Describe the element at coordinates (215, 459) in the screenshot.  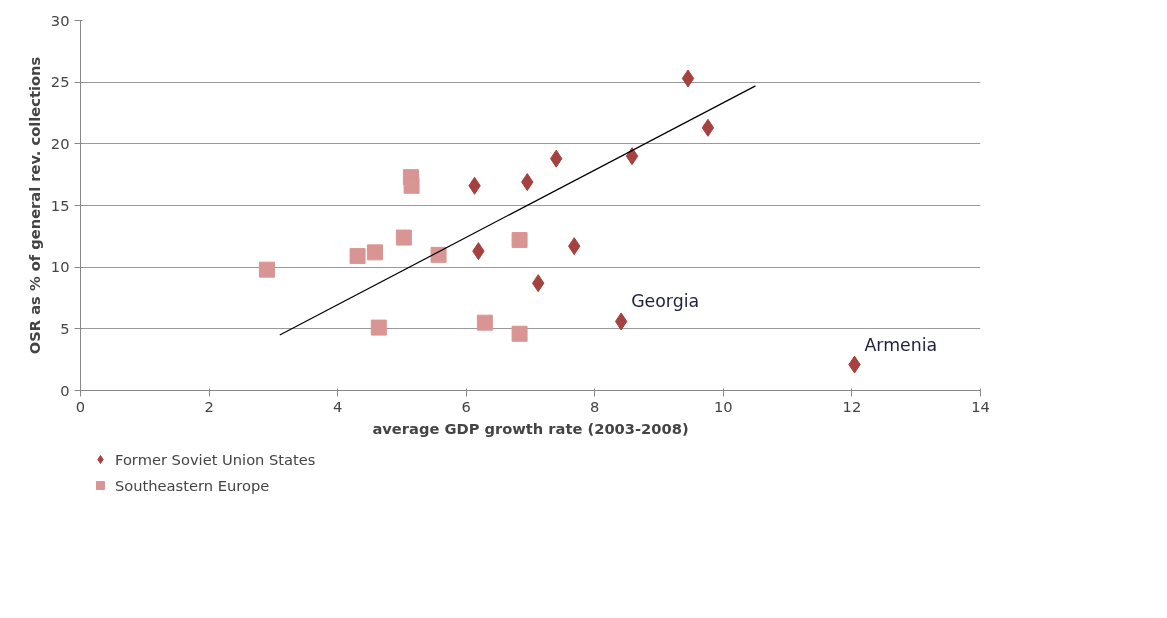
I see `legend-label: Former Soviet Union States` at that location.